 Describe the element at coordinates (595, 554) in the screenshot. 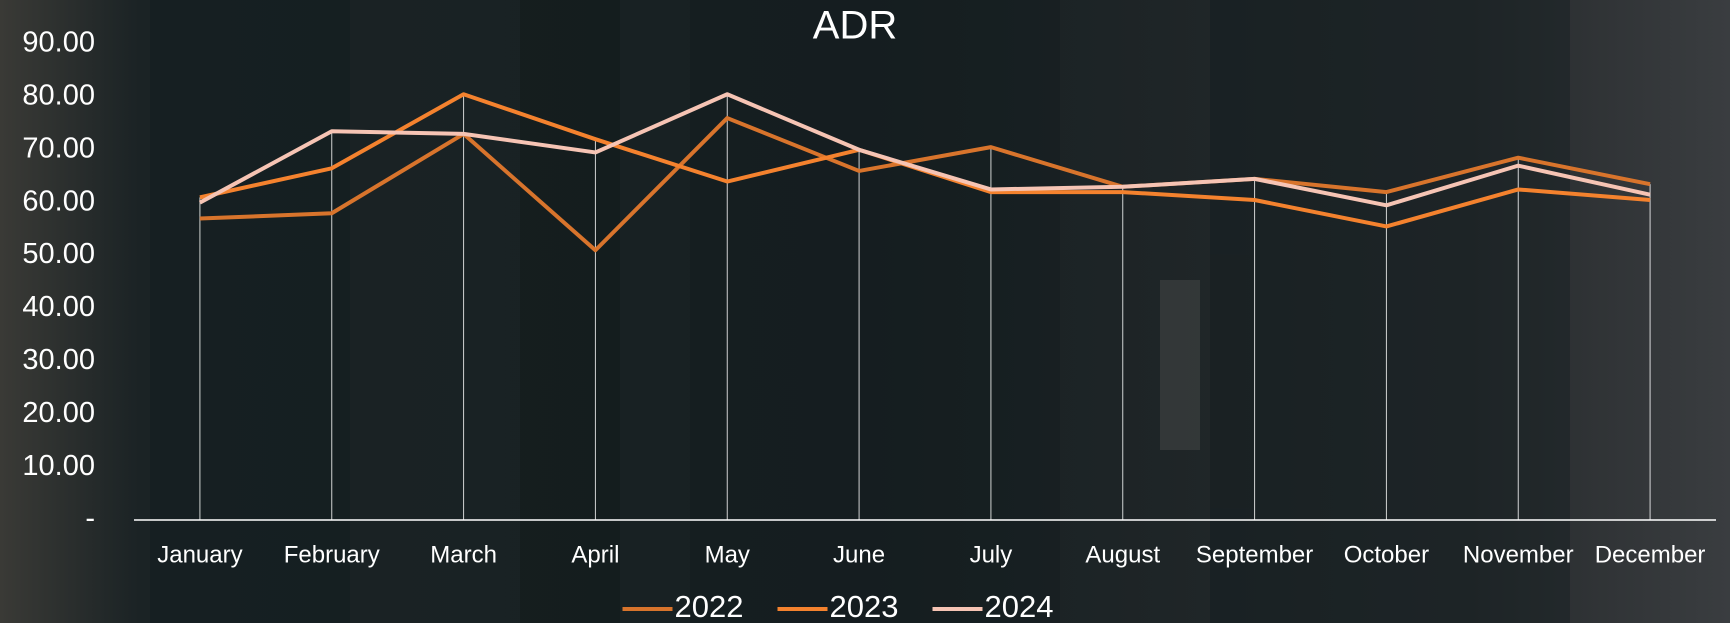

I see `x-tick-label: April` at that location.